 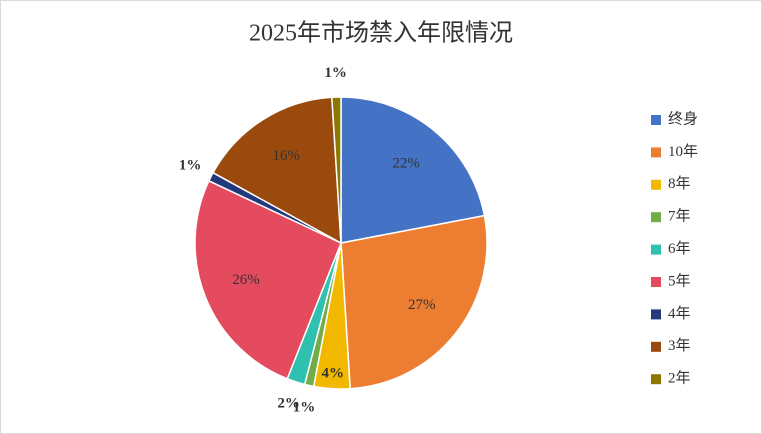 What do you see at coordinates (288, 404) in the screenshot?
I see `data-label: 2%` at bounding box center [288, 404].